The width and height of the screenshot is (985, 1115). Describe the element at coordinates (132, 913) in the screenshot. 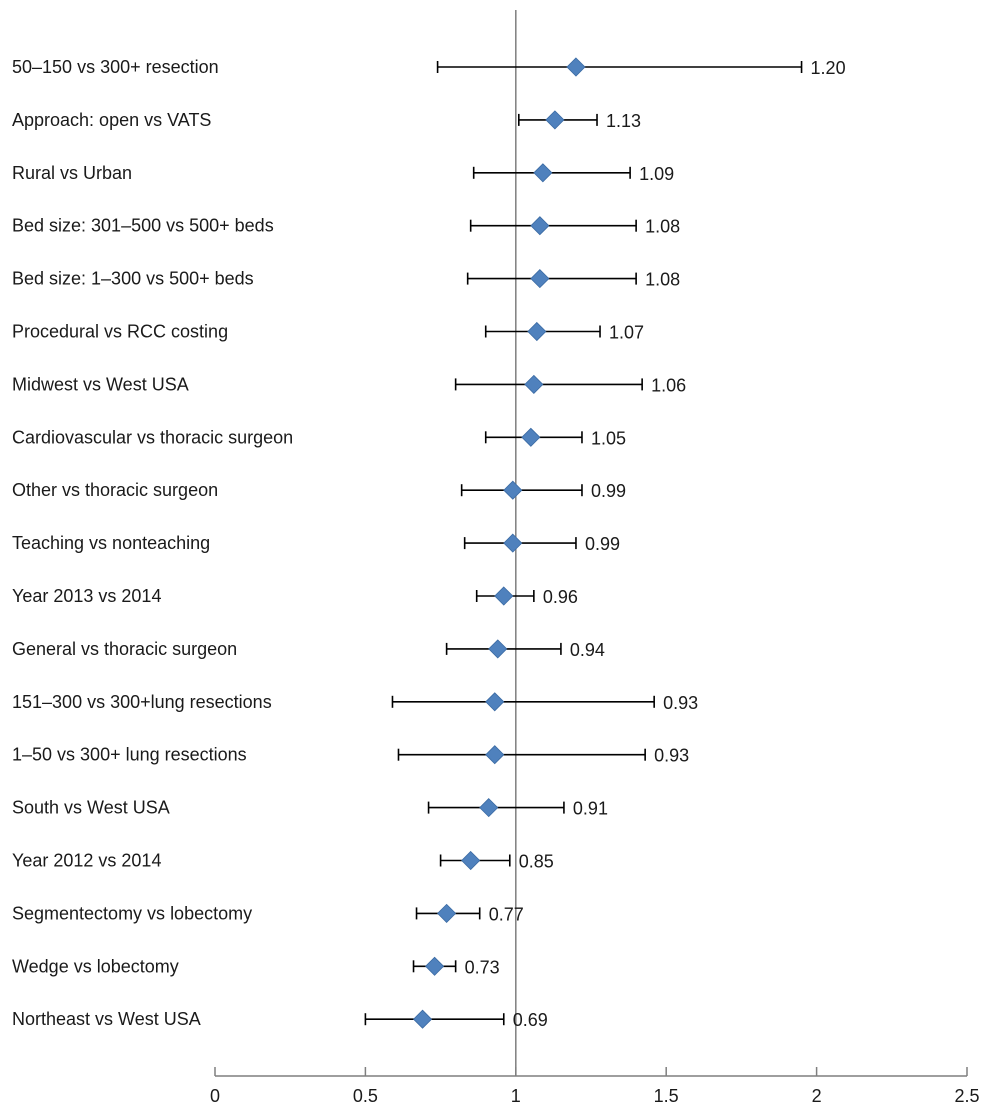

I see `row-label: Segmentectomy vs lobectomy` at that location.